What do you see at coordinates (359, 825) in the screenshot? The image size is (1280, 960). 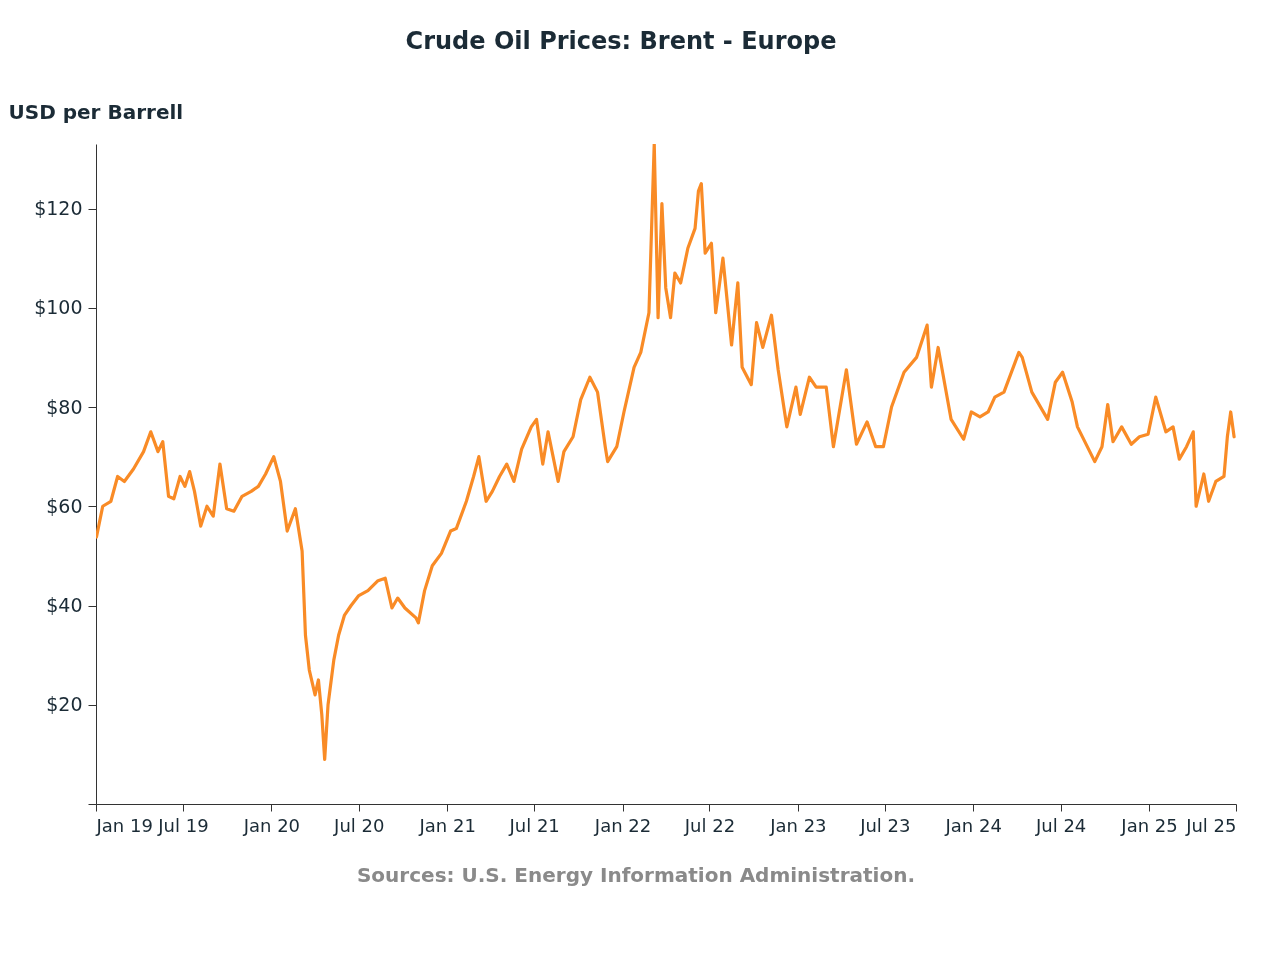 I see `x-tick-label: Jul 20` at bounding box center [359, 825].